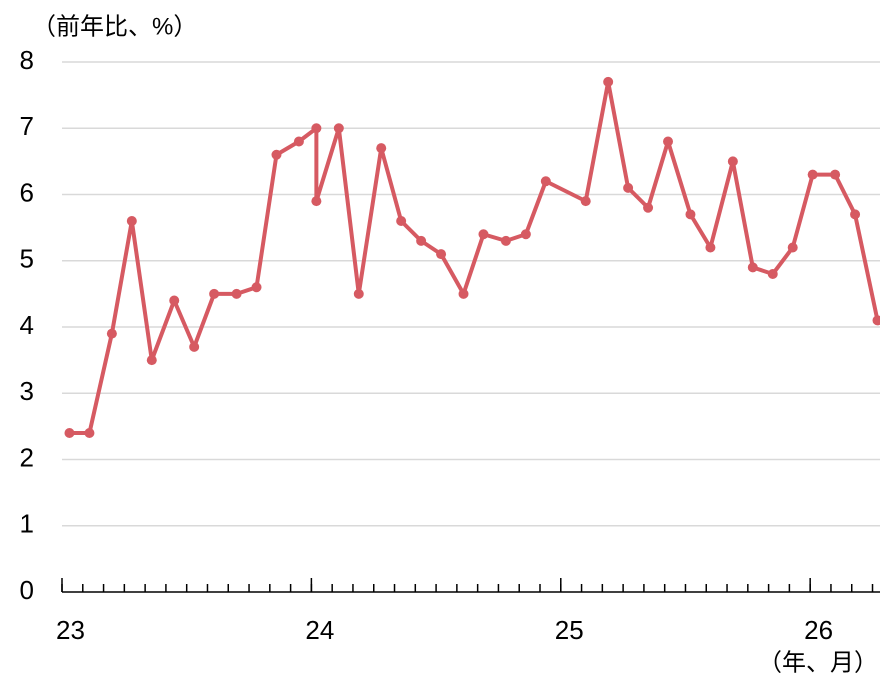  What do you see at coordinates (27, 259) in the screenshot?
I see `y-tick-label: 5` at bounding box center [27, 259].